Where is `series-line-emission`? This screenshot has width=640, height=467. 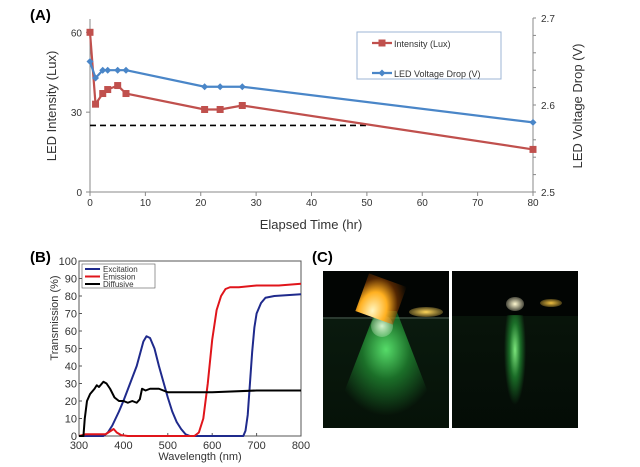 series-line-emission is located at coordinates (190, 359).